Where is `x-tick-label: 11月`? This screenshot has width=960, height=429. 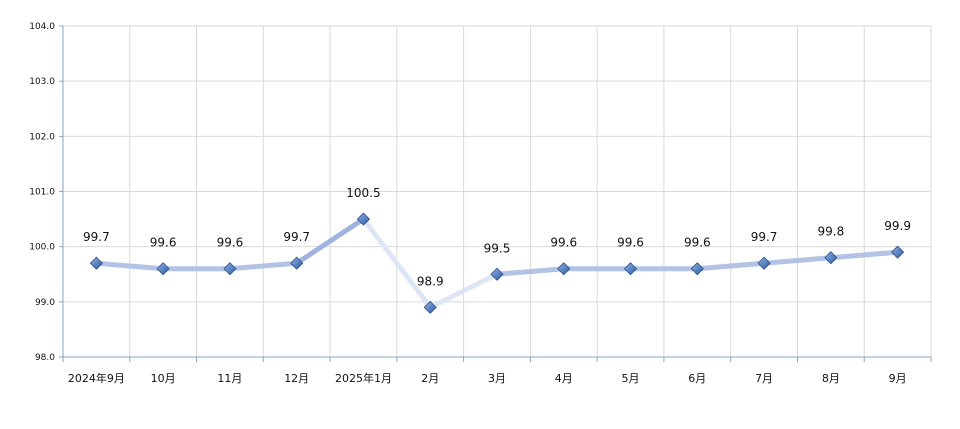
x-tick-label: 11月 is located at coordinates (229, 378).